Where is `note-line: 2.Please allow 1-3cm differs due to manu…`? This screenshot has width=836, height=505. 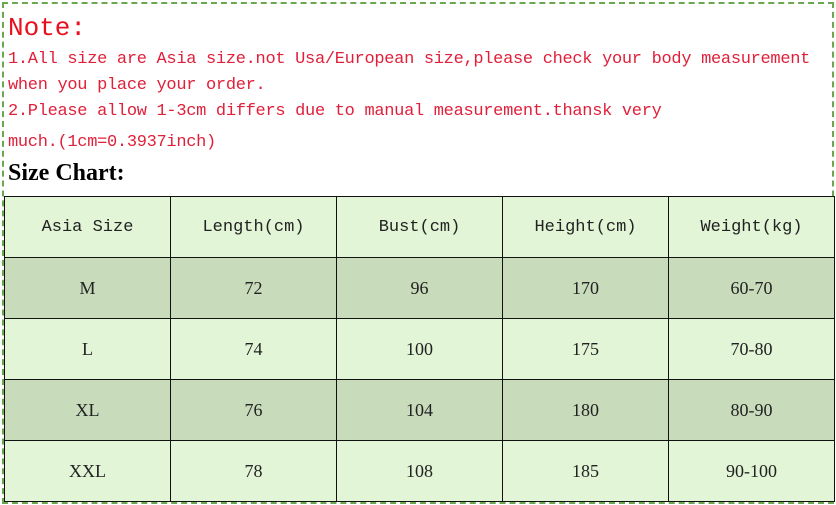 note-line: 2.Please allow 1-3cm differs due to manu… is located at coordinates (335, 111).